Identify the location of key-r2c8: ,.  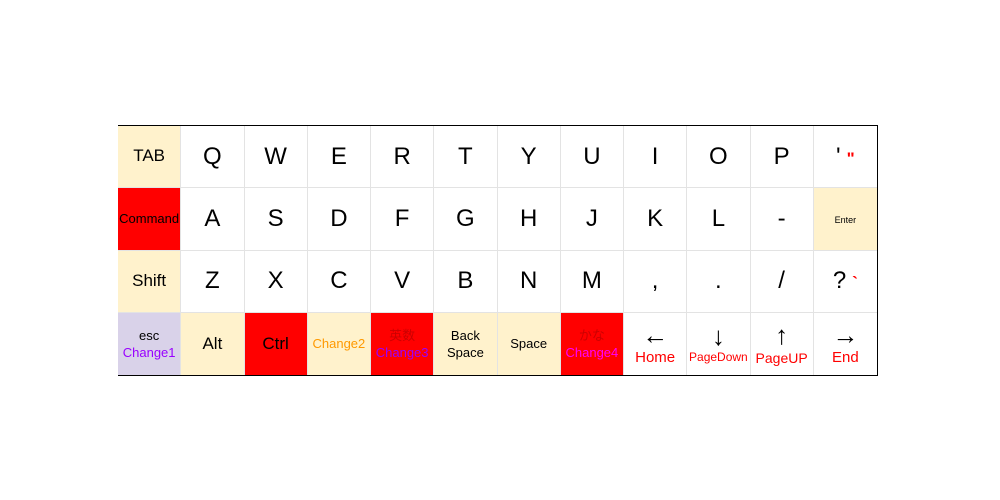
(656, 281).